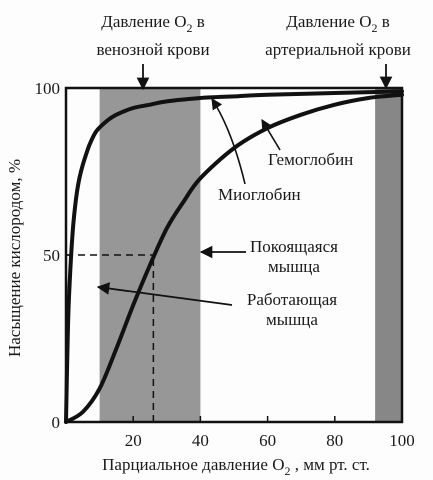  I want to click on x-tick-label: 80, so click(334, 440).